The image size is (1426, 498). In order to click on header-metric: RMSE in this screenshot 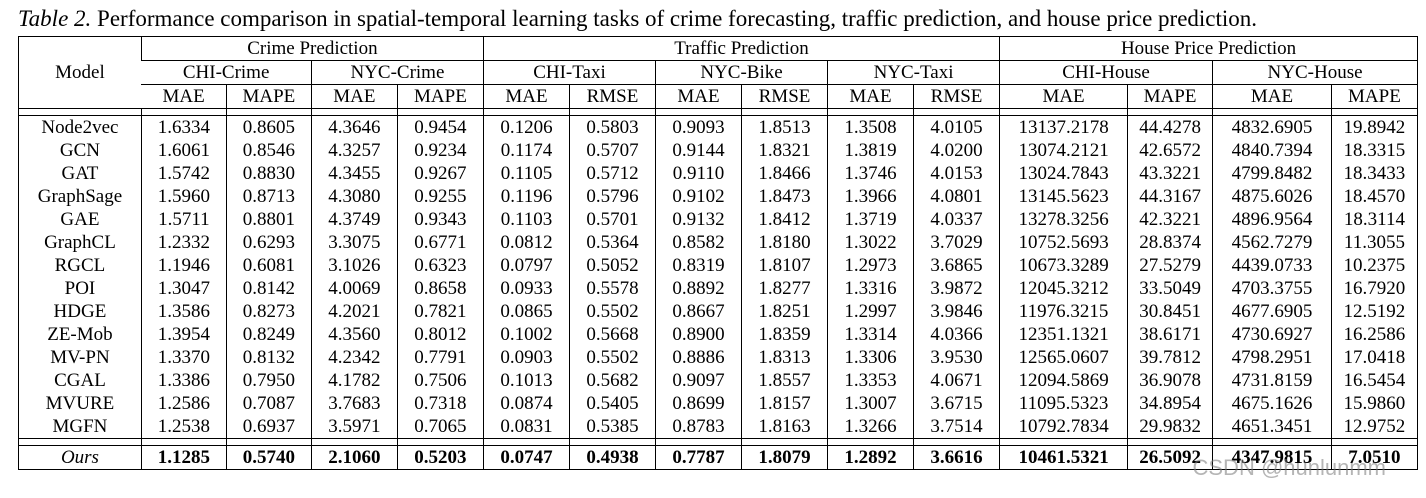, I will do `click(956, 96)`.